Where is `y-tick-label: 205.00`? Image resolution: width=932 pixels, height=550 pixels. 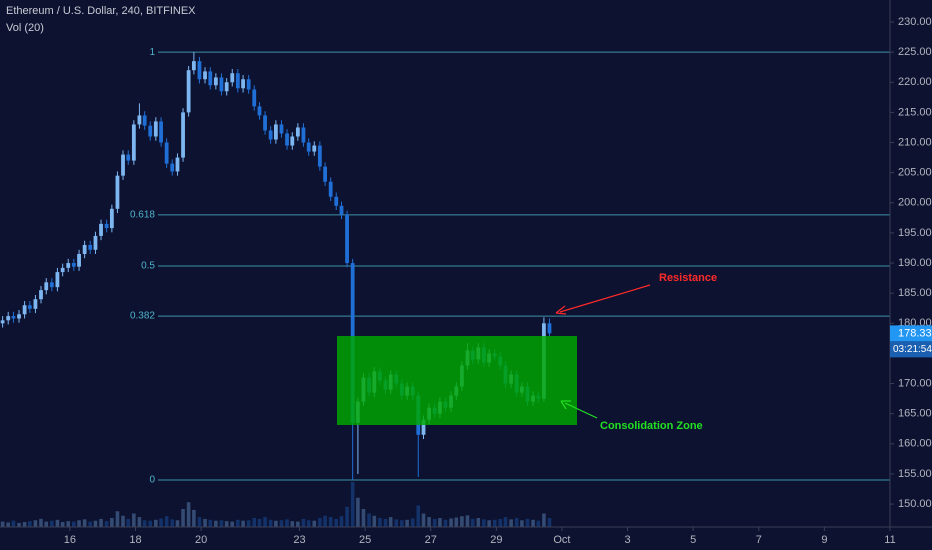
y-tick-label: 205.00 is located at coordinates (915, 173).